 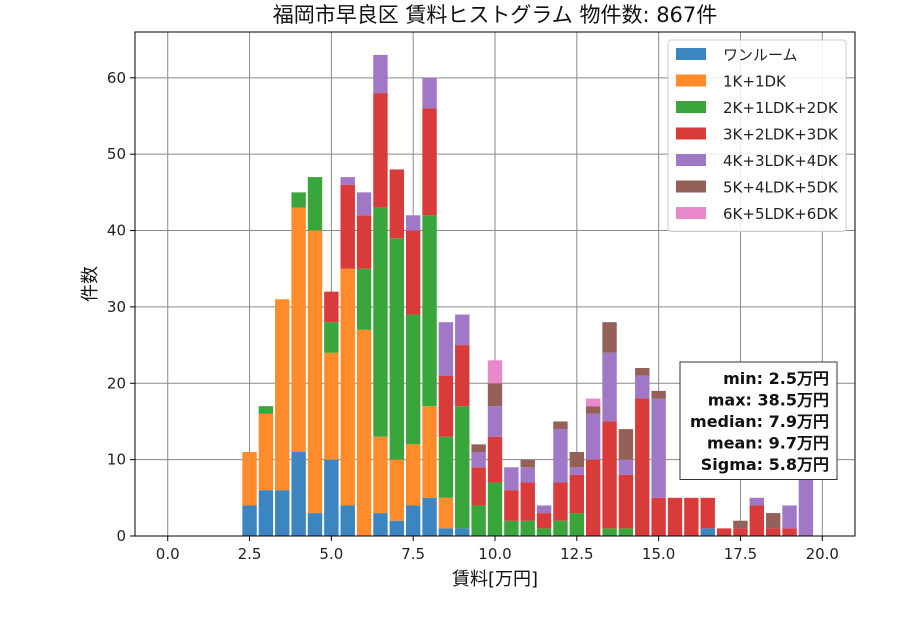 What do you see at coordinates (250, 554) in the screenshot?
I see `x-tick-label: 2.5` at bounding box center [250, 554].